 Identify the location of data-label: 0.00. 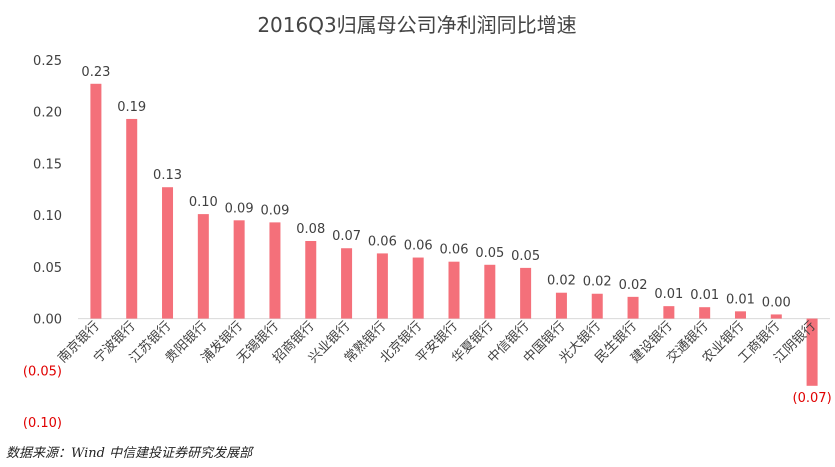
(776, 302).